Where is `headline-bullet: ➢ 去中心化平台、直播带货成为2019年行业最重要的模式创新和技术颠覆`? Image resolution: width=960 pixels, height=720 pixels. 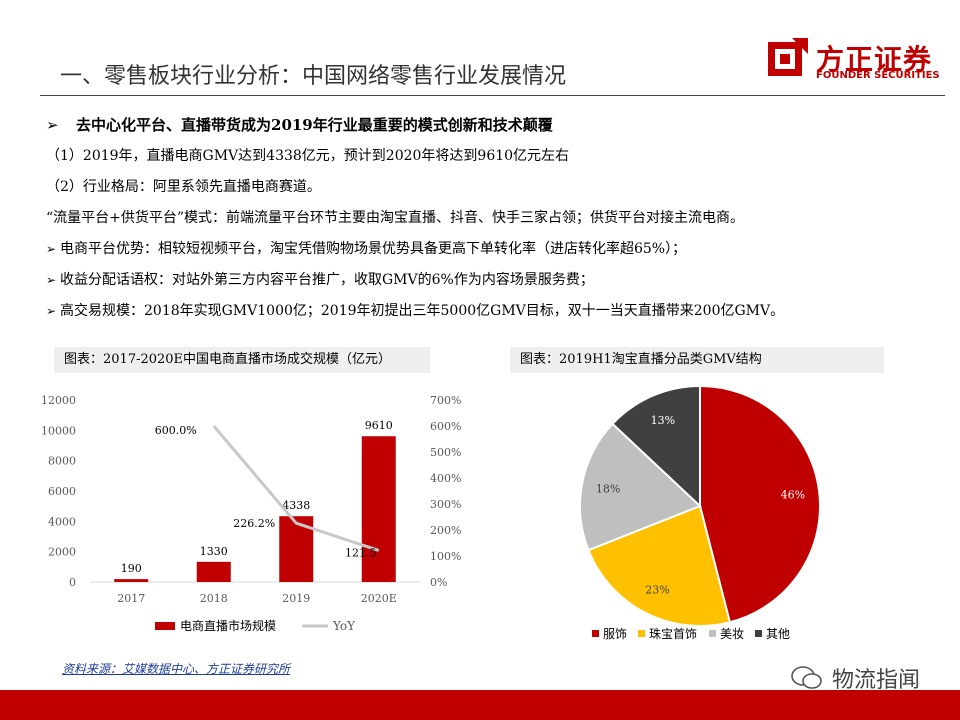
headline-bullet: ➢ 去中心化平台、直播带货成为2019年行业最重要的模式创新和技术颠覆 is located at coordinates (496, 125).